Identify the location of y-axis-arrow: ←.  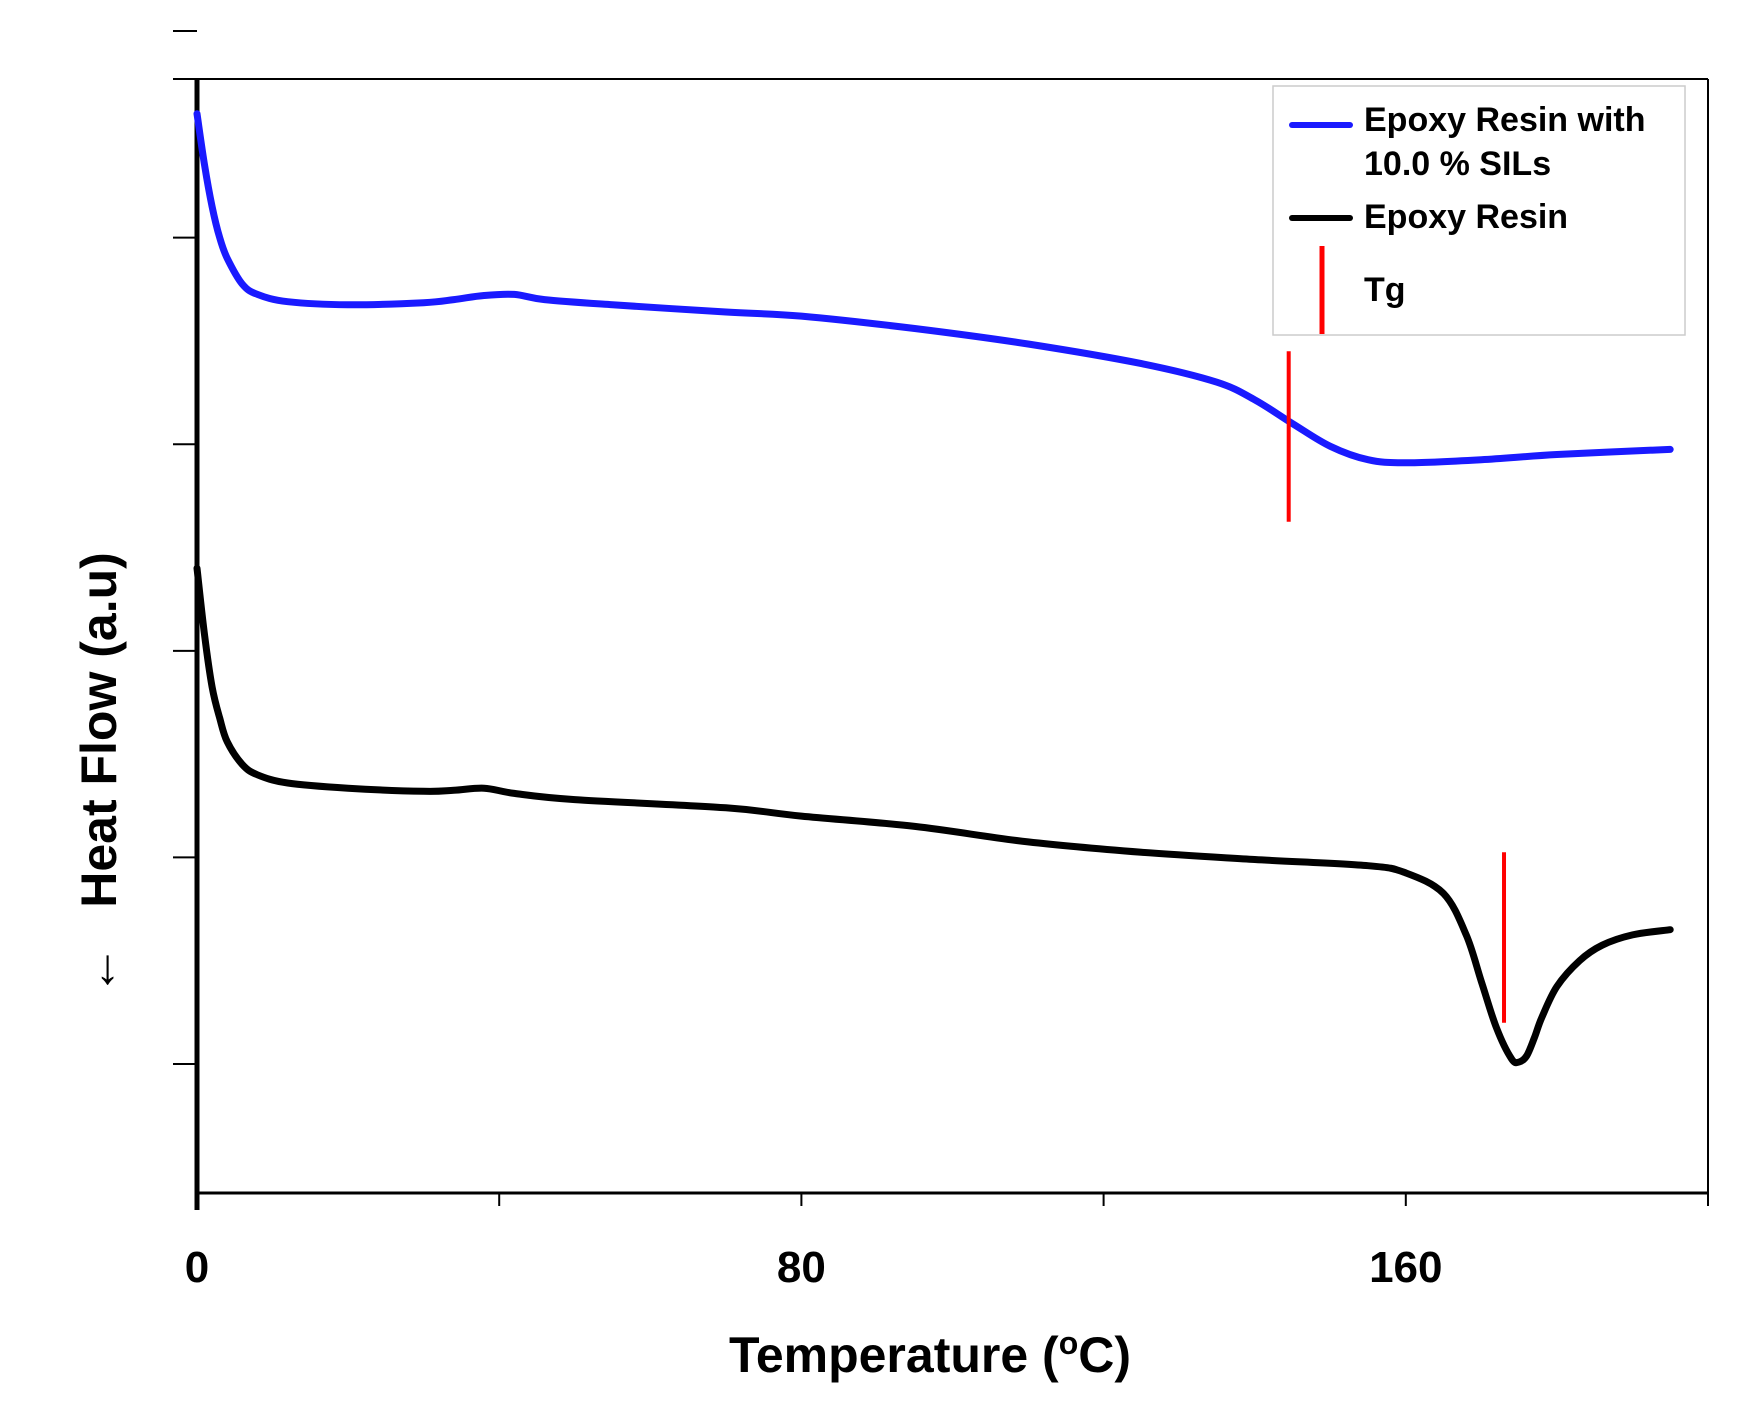
(99, 970).